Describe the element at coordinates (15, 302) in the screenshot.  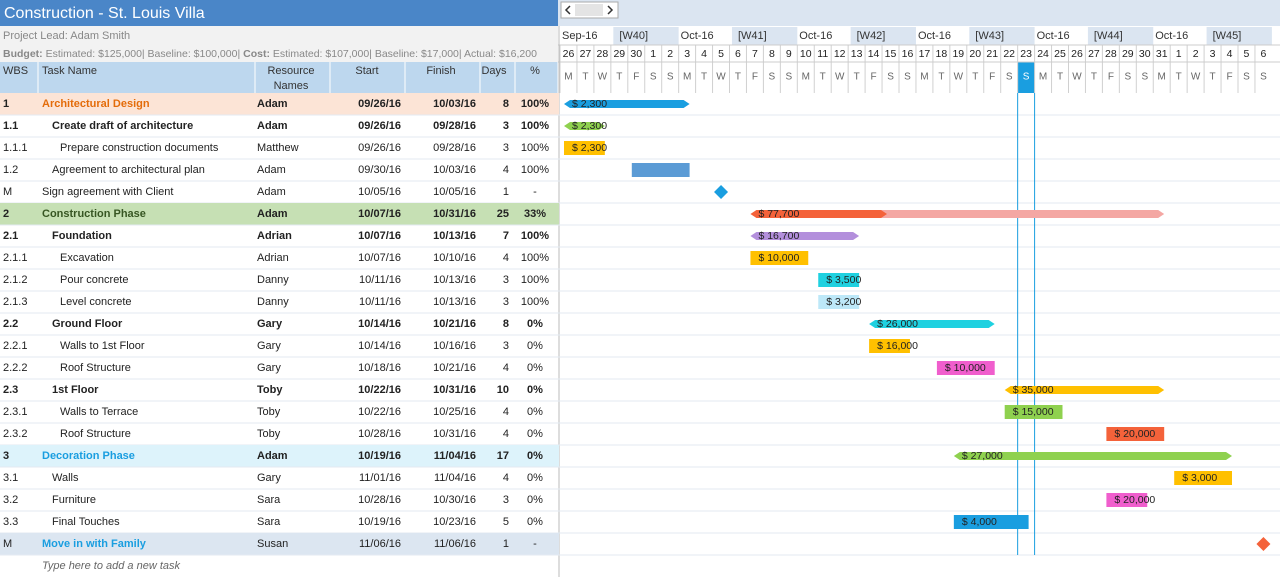
I see `wbs: 2.1.3` at that location.